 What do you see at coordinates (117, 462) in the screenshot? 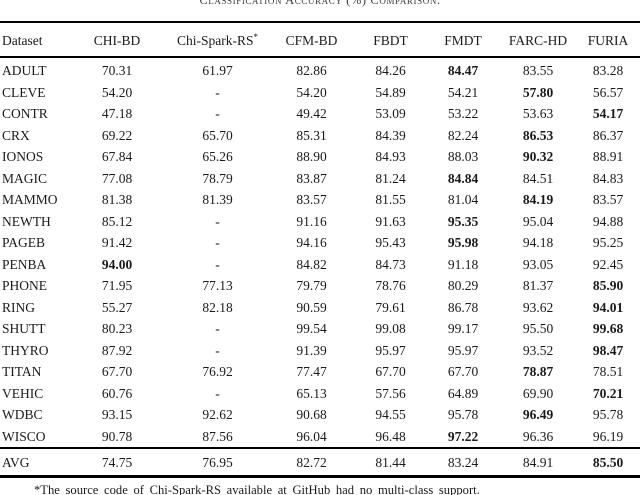
I see `value-cell: 74.75` at bounding box center [117, 462].